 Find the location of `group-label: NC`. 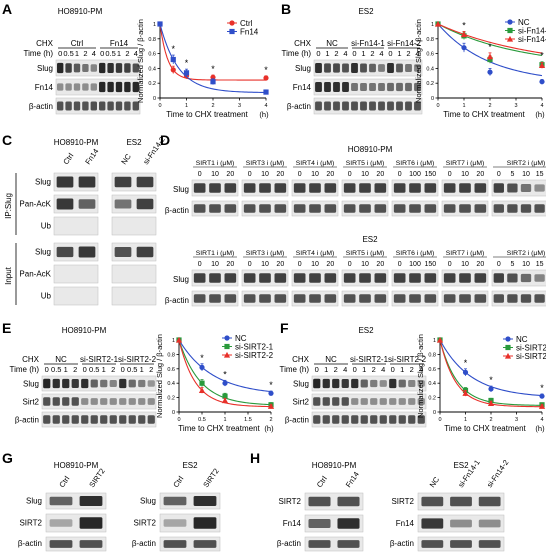

group-label: NC is located at coordinates (332, 43).